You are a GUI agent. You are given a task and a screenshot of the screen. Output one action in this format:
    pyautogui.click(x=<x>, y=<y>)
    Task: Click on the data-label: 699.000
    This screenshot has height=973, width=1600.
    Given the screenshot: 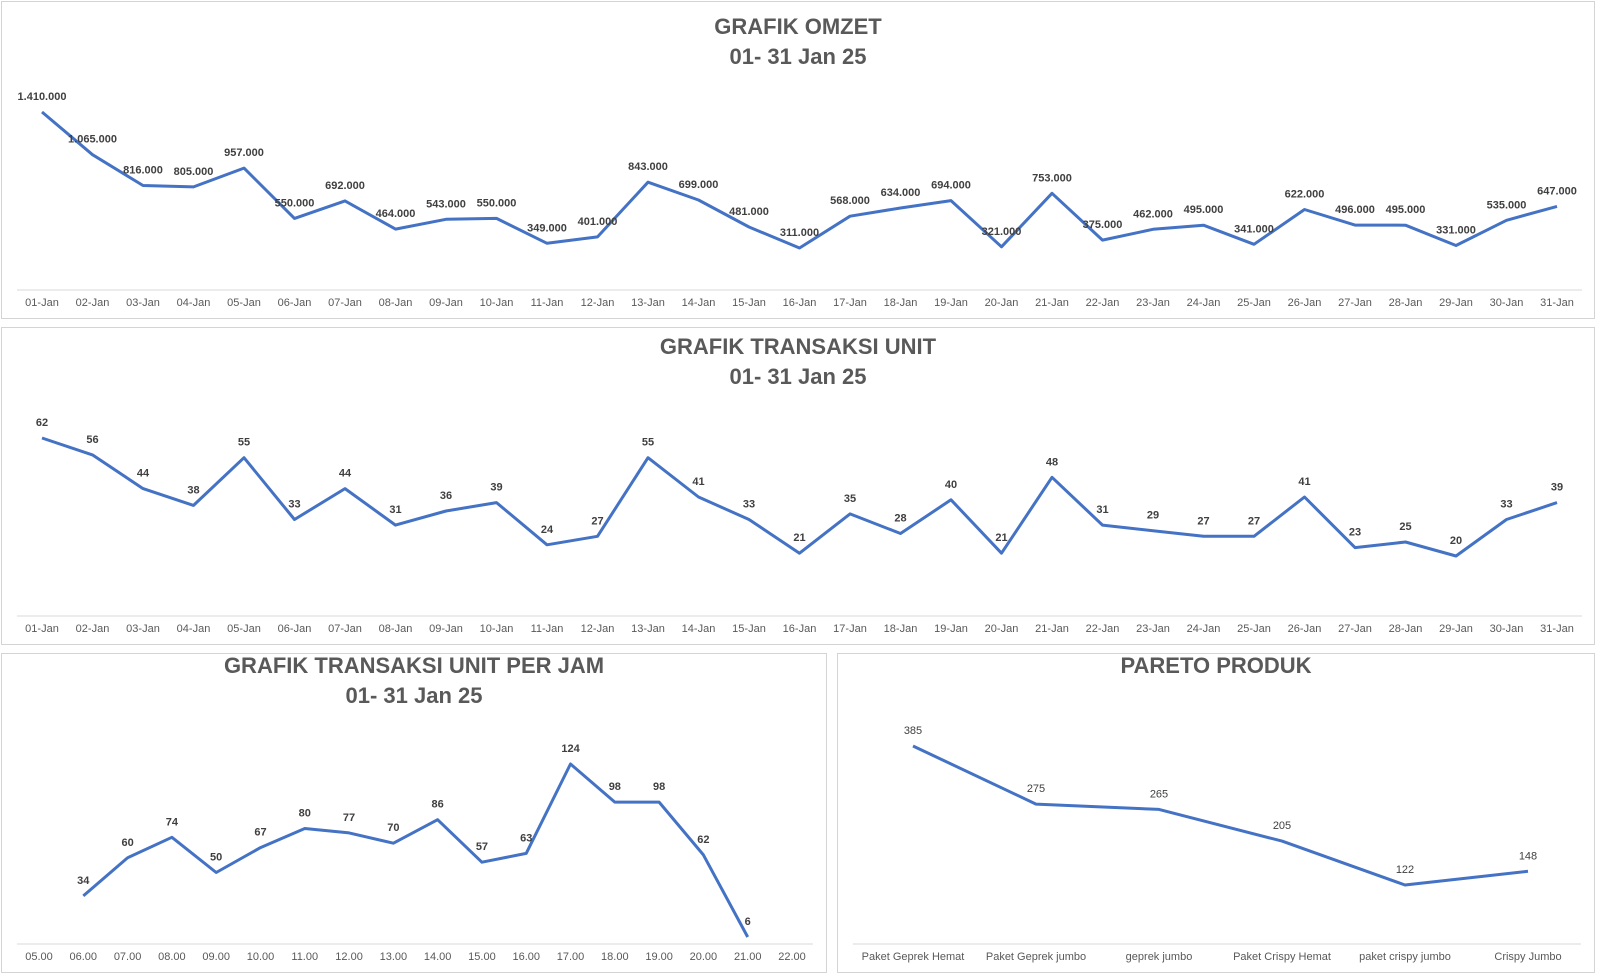 What is the action you would take?
    pyautogui.click(x=699, y=185)
    